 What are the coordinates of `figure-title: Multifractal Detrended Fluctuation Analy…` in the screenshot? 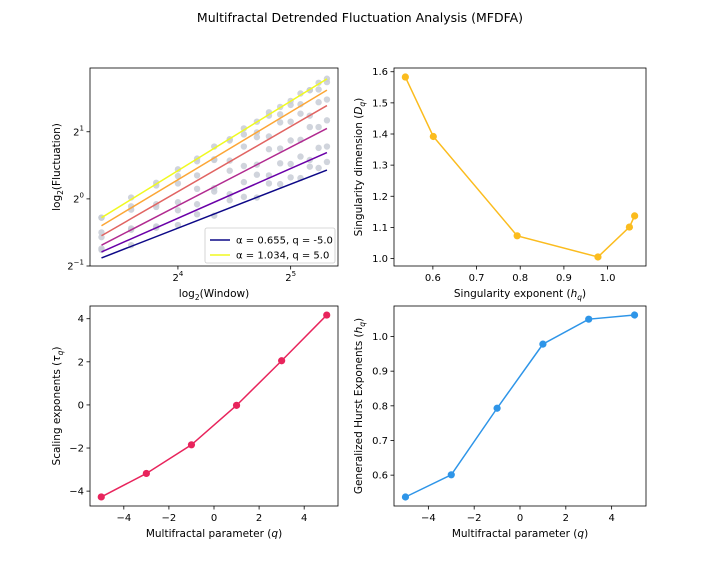 It's located at (360, 17).